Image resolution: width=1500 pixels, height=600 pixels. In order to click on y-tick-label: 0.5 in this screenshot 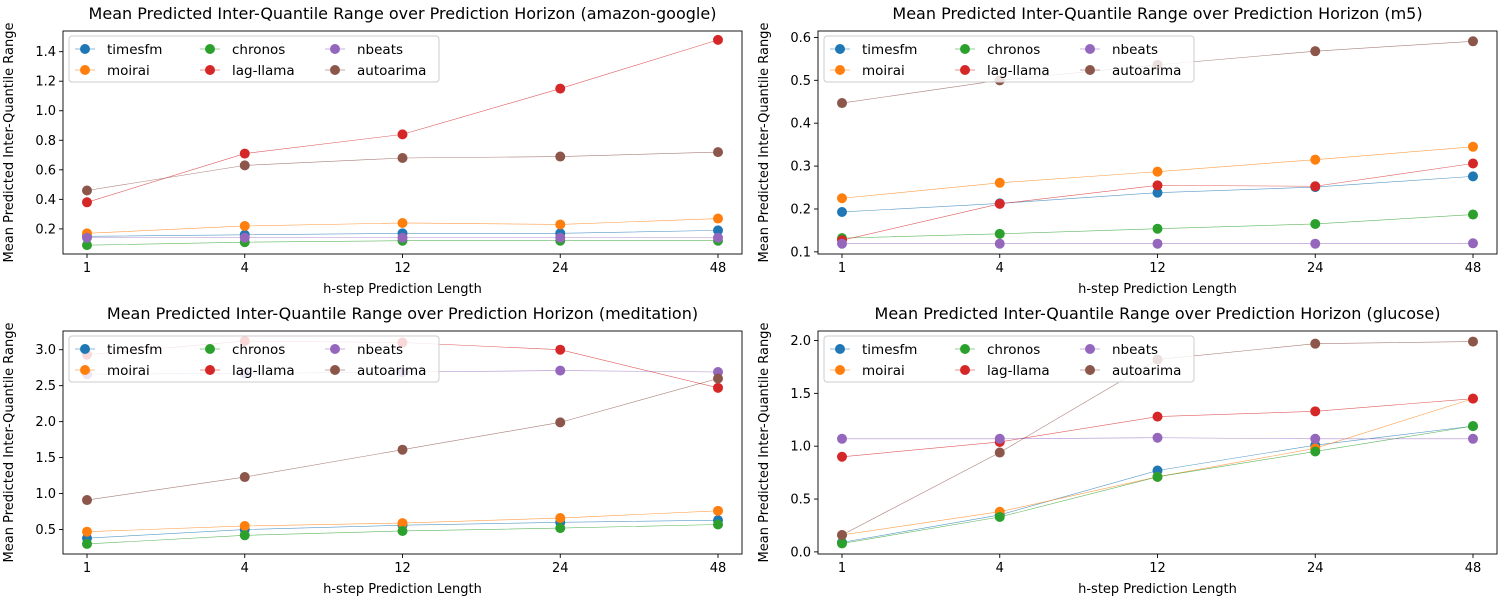, I will do `click(45, 530)`.